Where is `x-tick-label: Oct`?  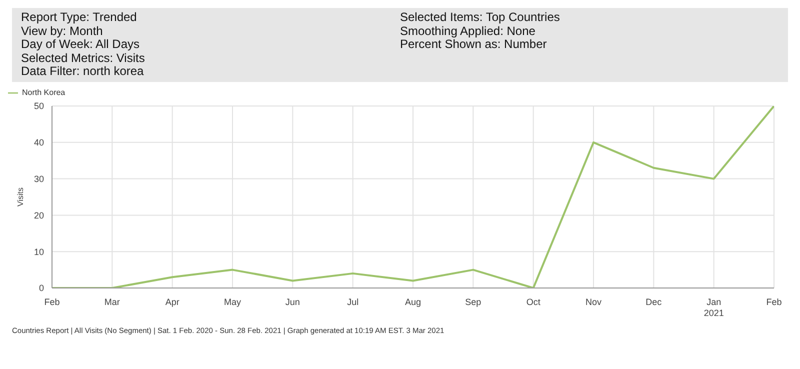
x-tick-label: Oct is located at coordinates (533, 302).